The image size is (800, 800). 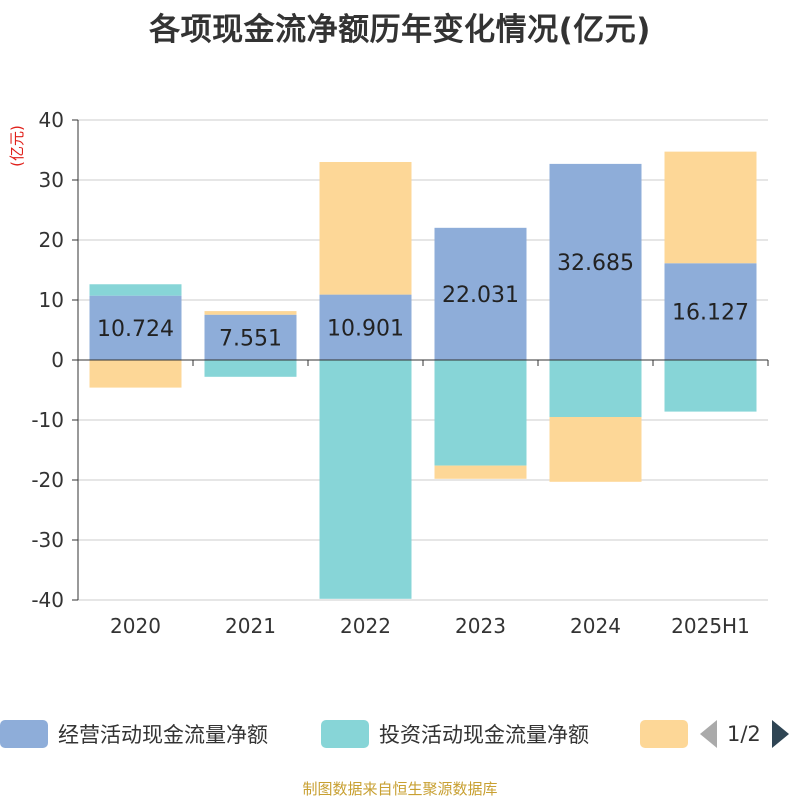 What do you see at coordinates (47, 420) in the screenshot?
I see `y-tick-label: -10` at bounding box center [47, 420].